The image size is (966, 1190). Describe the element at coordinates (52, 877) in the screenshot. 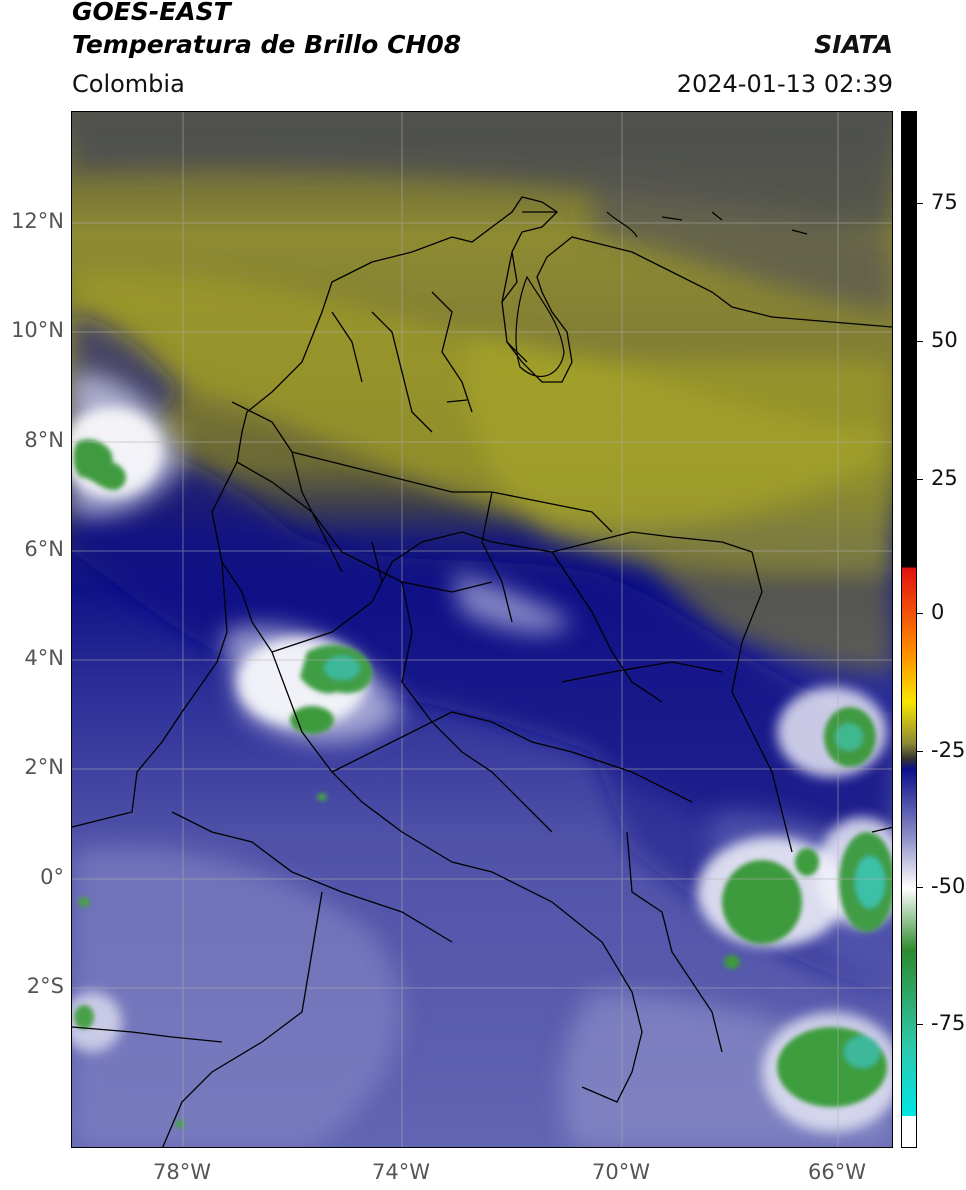

I see `lat-label-0: 0°` at that location.